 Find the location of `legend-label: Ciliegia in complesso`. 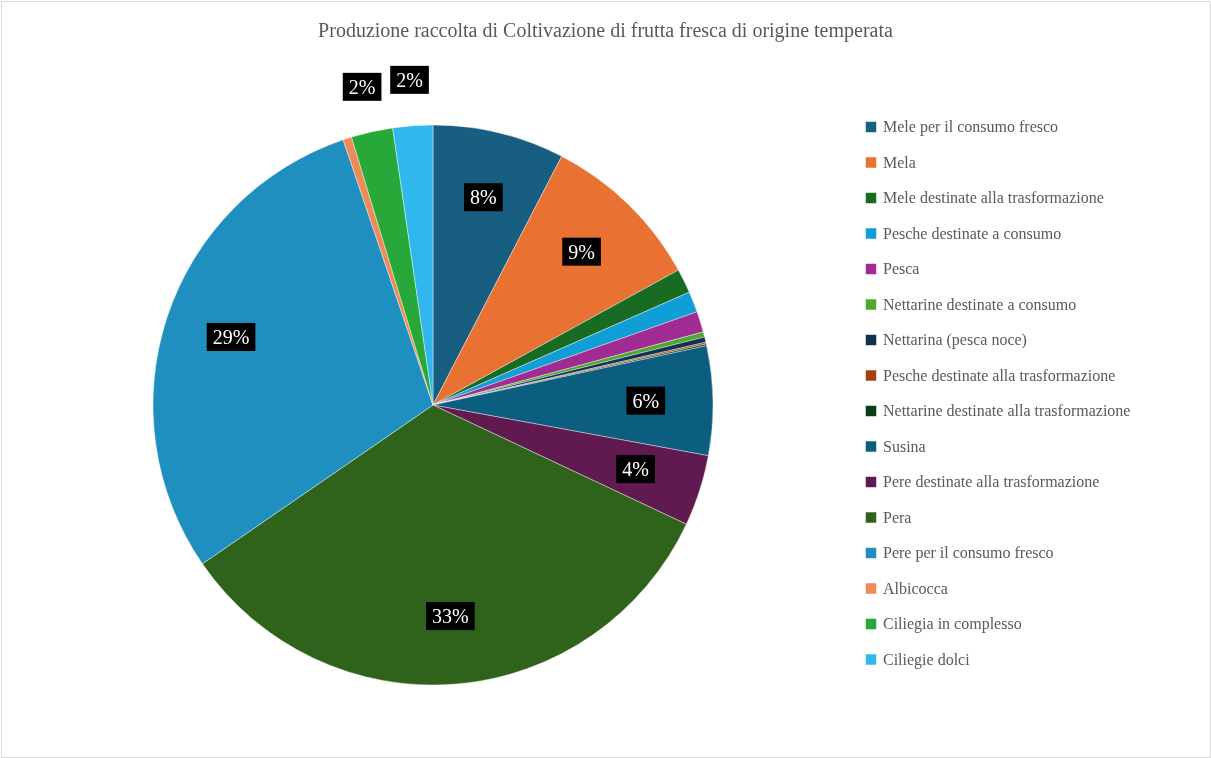

legend-label: Ciliegia in complesso is located at coordinates (952, 624).